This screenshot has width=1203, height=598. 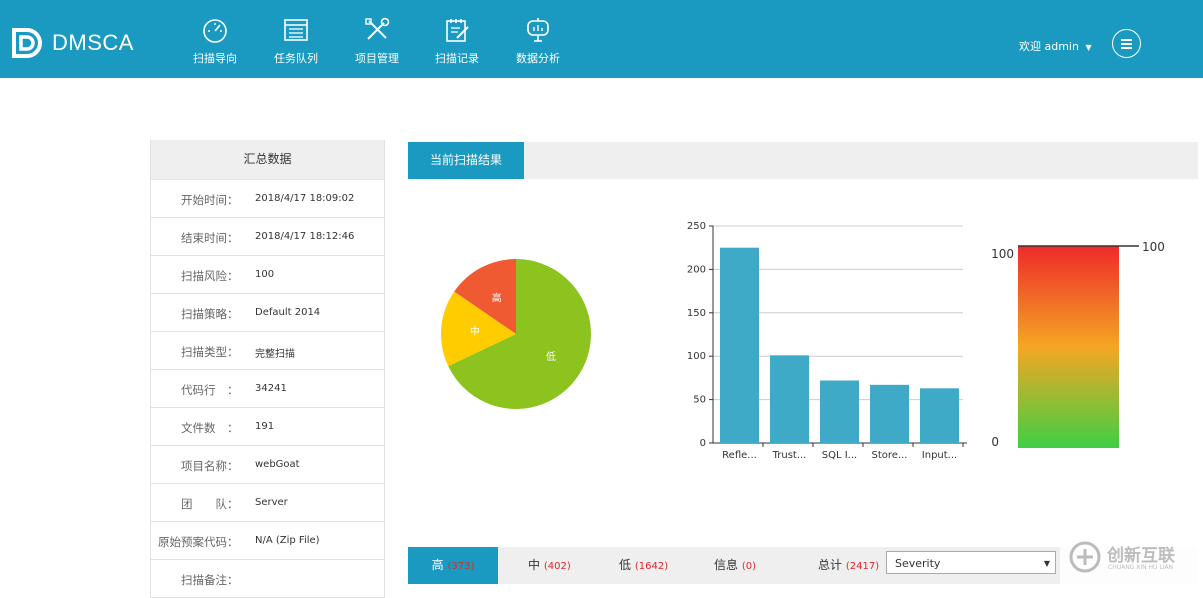 I want to click on nav-label: 任务队列, so click(x=296, y=58).